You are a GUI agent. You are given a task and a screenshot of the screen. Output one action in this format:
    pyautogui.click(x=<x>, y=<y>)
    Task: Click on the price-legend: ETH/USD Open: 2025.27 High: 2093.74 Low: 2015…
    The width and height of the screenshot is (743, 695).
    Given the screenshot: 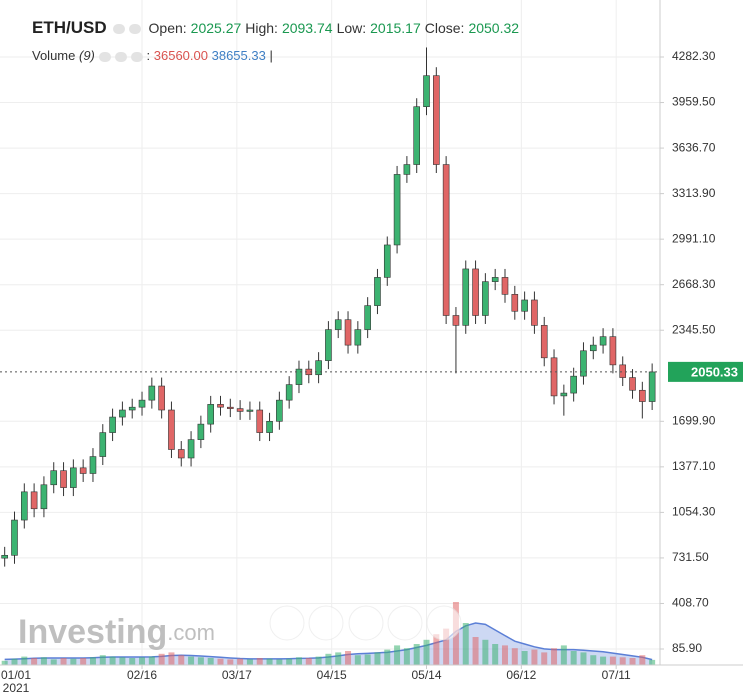 What is the action you would take?
    pyautogui.click(x=277, y=28)
    